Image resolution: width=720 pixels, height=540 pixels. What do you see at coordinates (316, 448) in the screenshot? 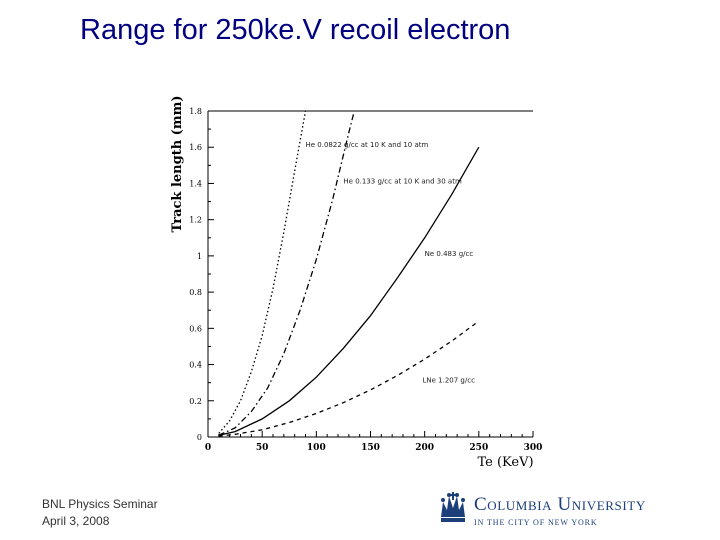
I see `x-tick-label: 100` at bounding box center [316, 448].